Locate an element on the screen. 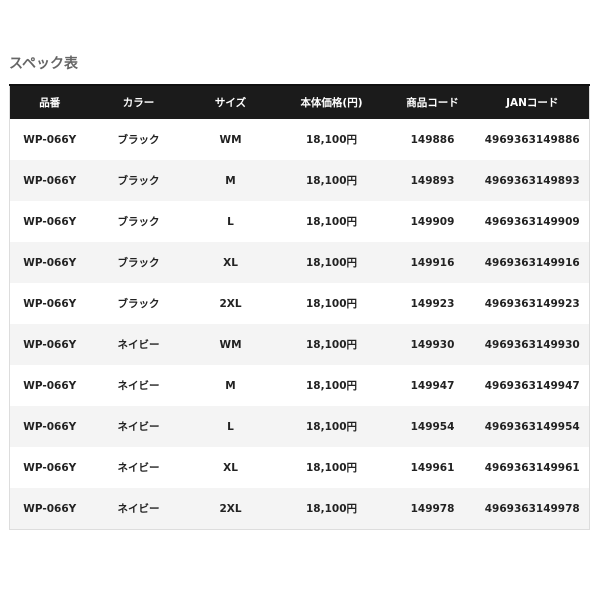 This screenshot has width=600, height=600. column-header: 本体価格(円) is located at coordinates (331, 101).